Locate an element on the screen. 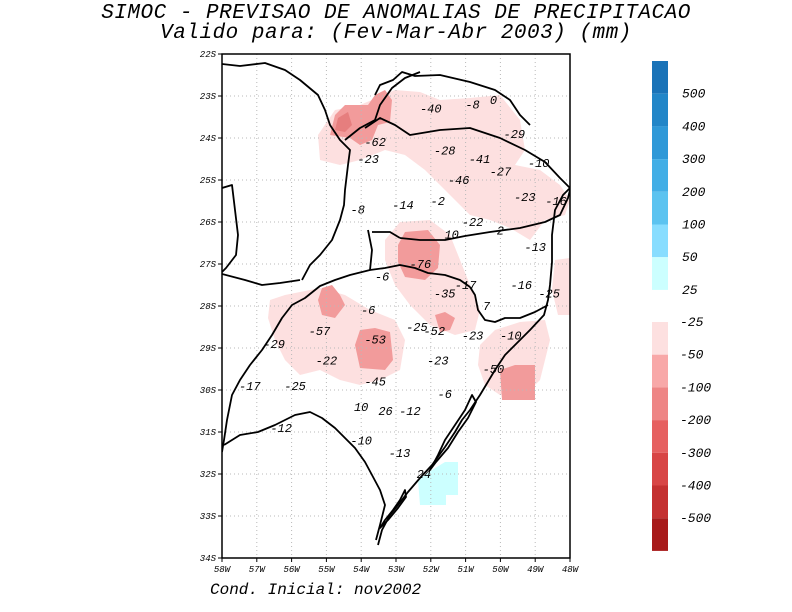  neg-anomaly-core-dark is located at coordinates (343, 122).